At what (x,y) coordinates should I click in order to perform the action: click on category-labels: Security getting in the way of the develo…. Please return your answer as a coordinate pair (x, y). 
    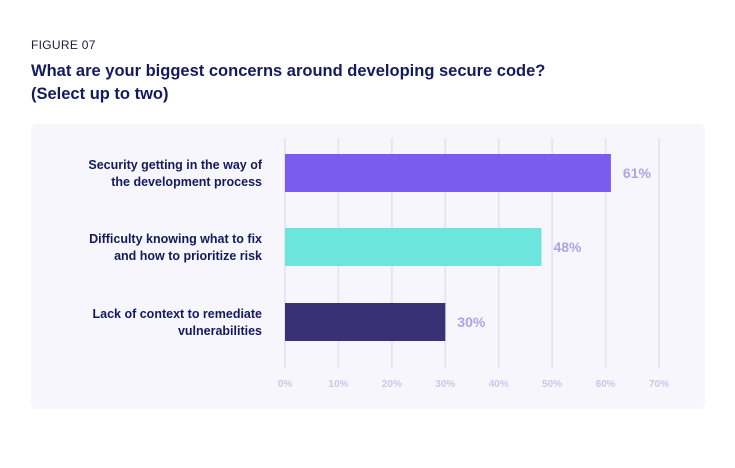
    Looking at the image, I should click on (175, 248).